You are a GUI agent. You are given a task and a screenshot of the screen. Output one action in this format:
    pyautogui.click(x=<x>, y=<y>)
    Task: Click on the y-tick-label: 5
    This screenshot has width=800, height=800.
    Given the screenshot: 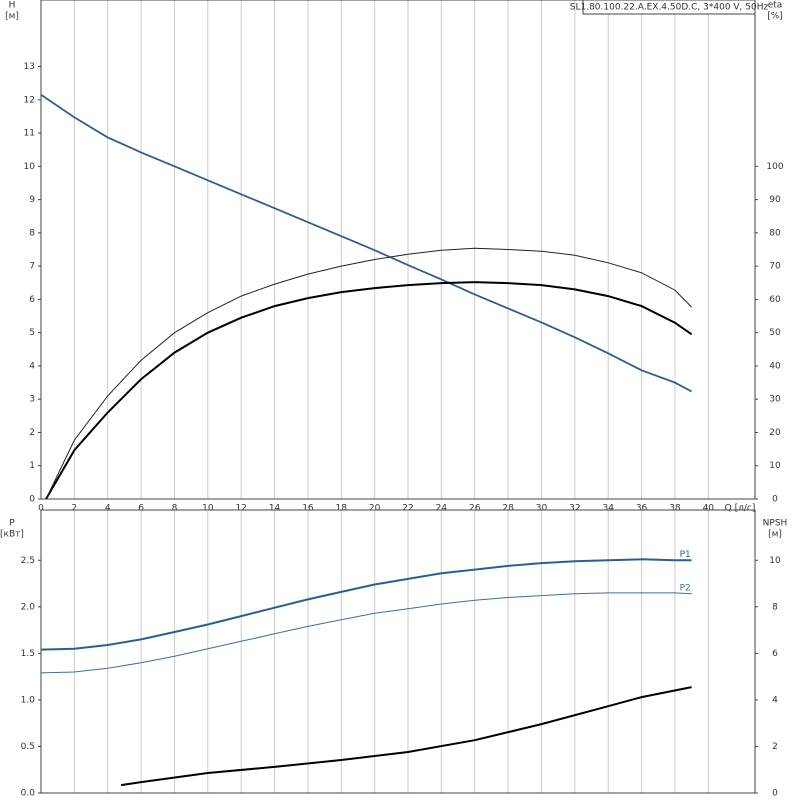 What is the action you would take?
    pyautogui.click(x=32, y=333)
    